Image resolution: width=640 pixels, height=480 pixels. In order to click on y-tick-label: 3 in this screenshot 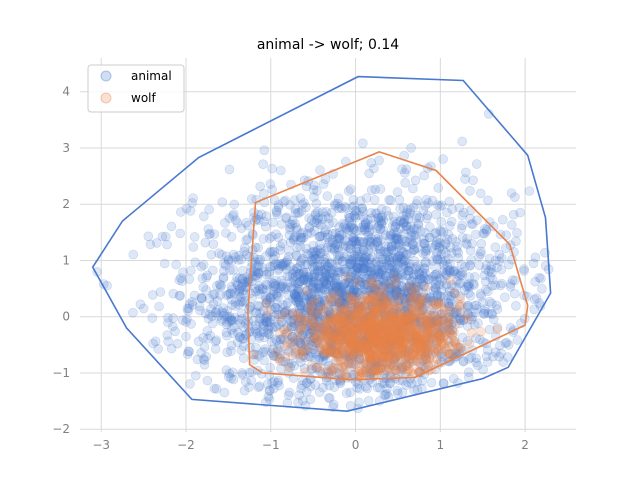, I will do `click(66, 148)`.